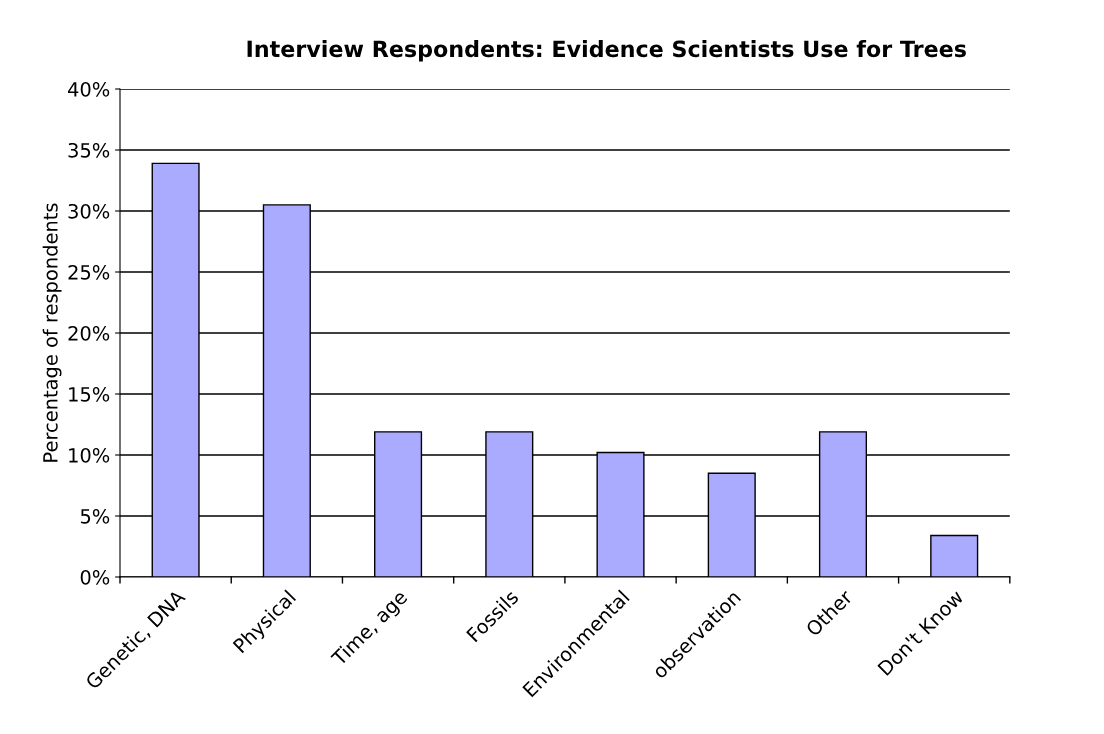  Describe the element at coordinates (89, 394) in the screenshot. I see `y-tick-label: 15%` at that location.